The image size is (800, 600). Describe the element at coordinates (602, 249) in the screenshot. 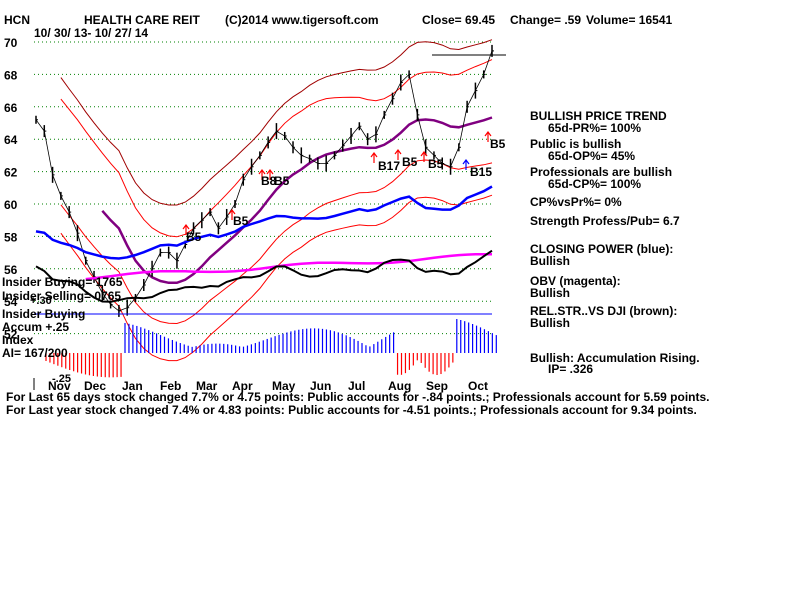

I see `closing-power-label: CLOSING POWER (blue):` at that location.